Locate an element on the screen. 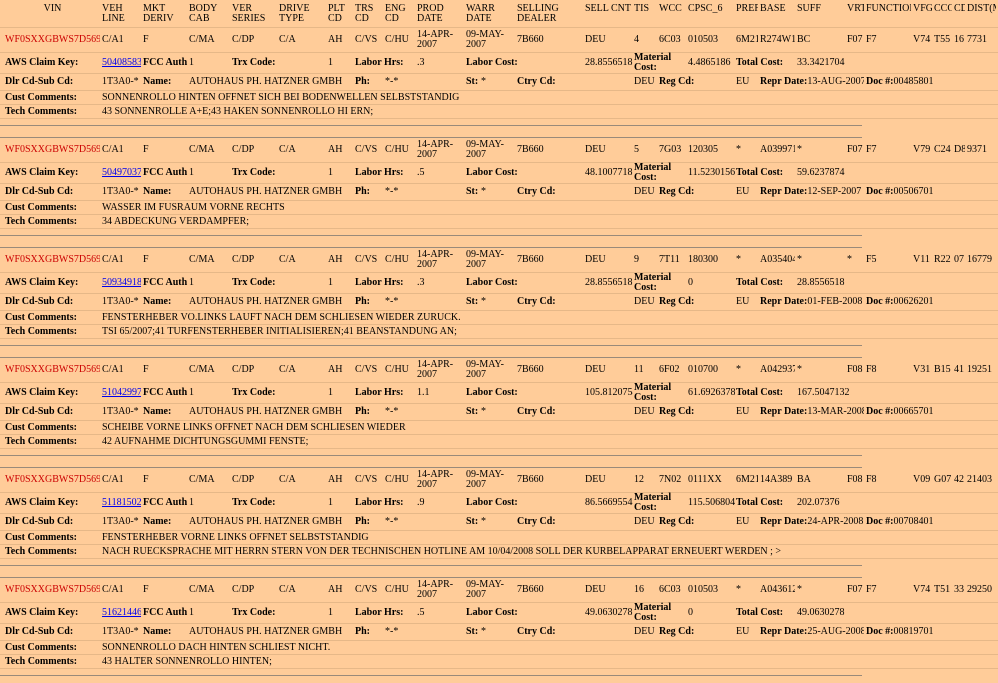  vin: WF0SXXGBWS7D56975 is located at coordinates (52, 479).